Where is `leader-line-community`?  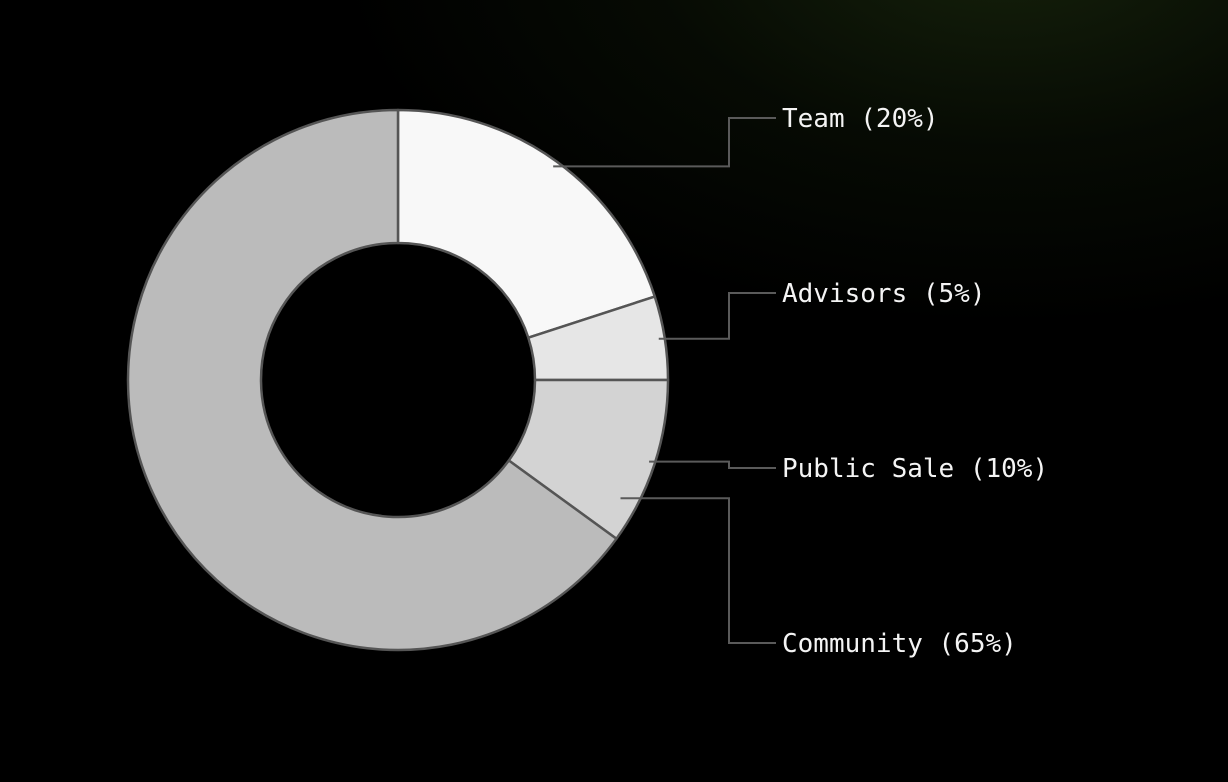 leader-line-community is located at coordinates (698, 570).